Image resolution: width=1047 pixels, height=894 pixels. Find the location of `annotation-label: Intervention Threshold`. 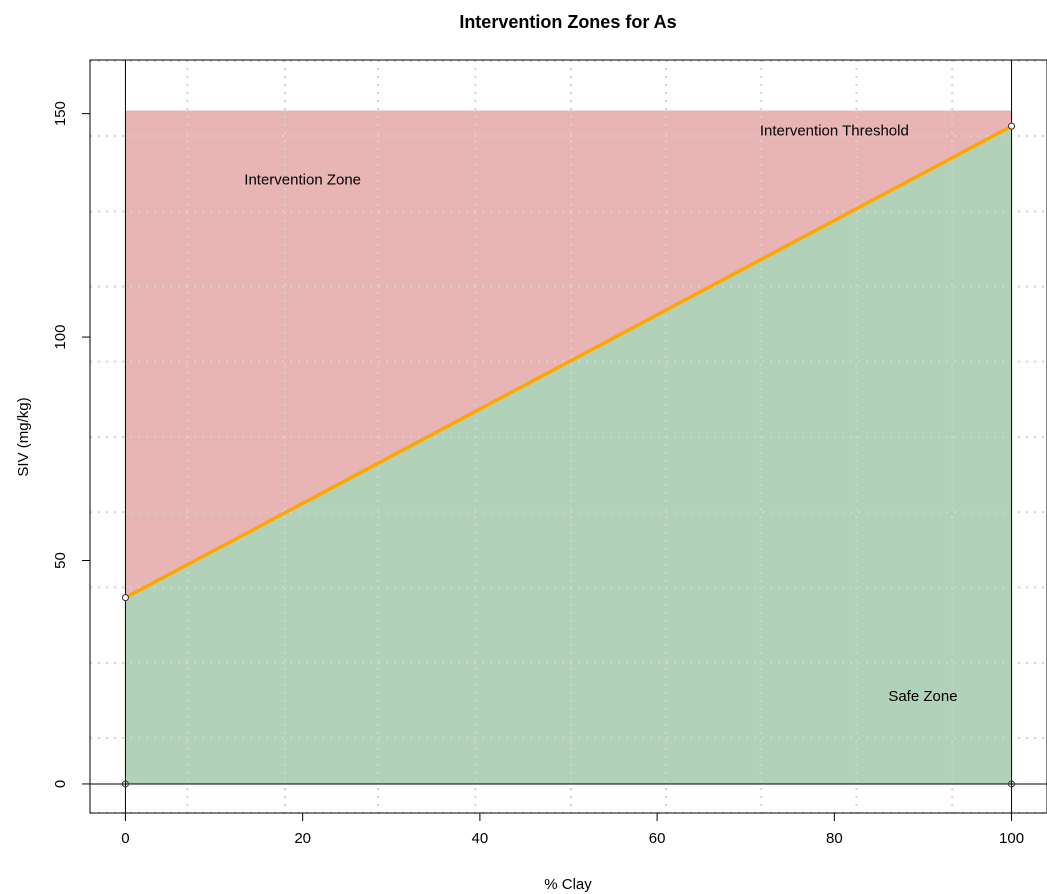

annotation-label: Intervention Threshold is located at coordinates (834, 130).